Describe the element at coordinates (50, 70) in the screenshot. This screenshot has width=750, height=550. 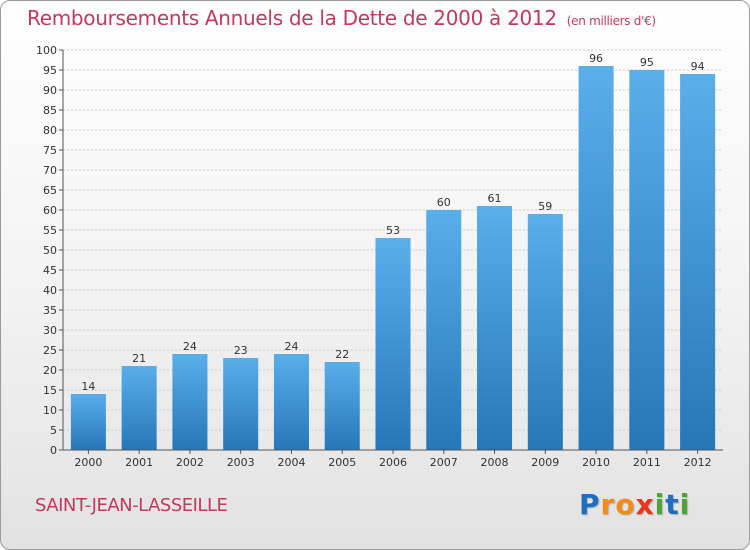
I see `y-tick-label-95: 95` at that location.